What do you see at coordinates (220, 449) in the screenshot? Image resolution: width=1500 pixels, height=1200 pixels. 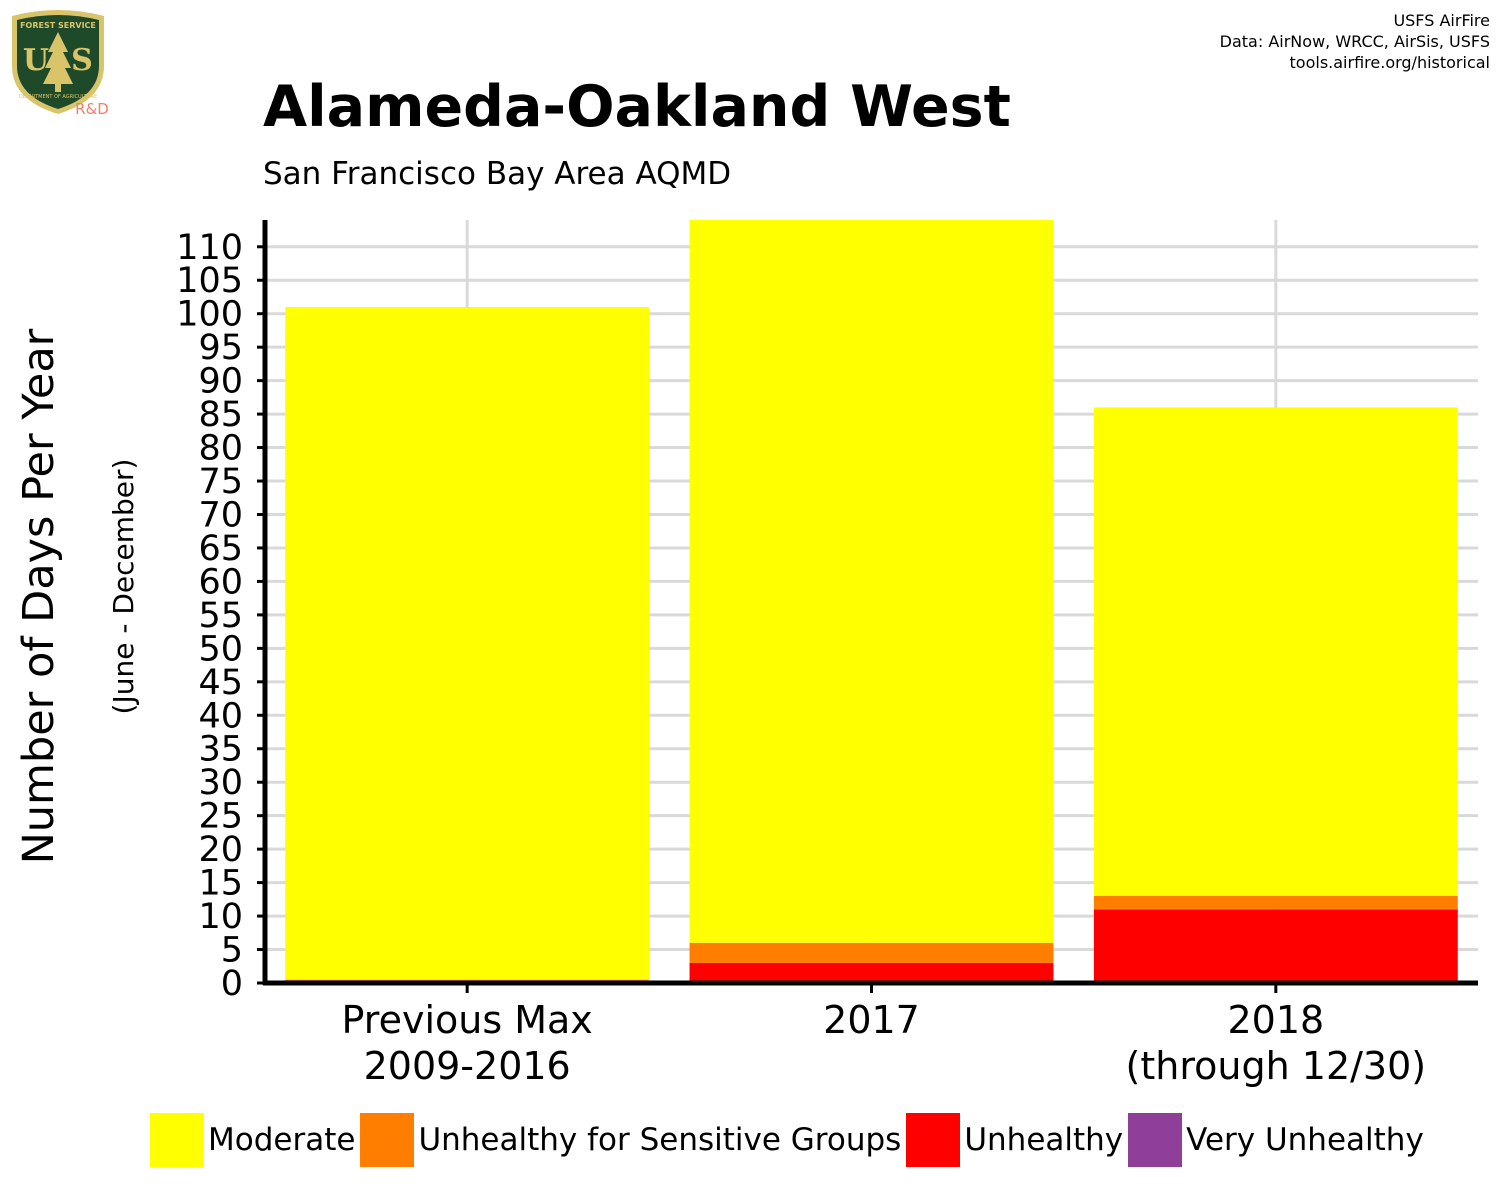 I see `y-tick-label: 80` at bounding box center [220, 449].